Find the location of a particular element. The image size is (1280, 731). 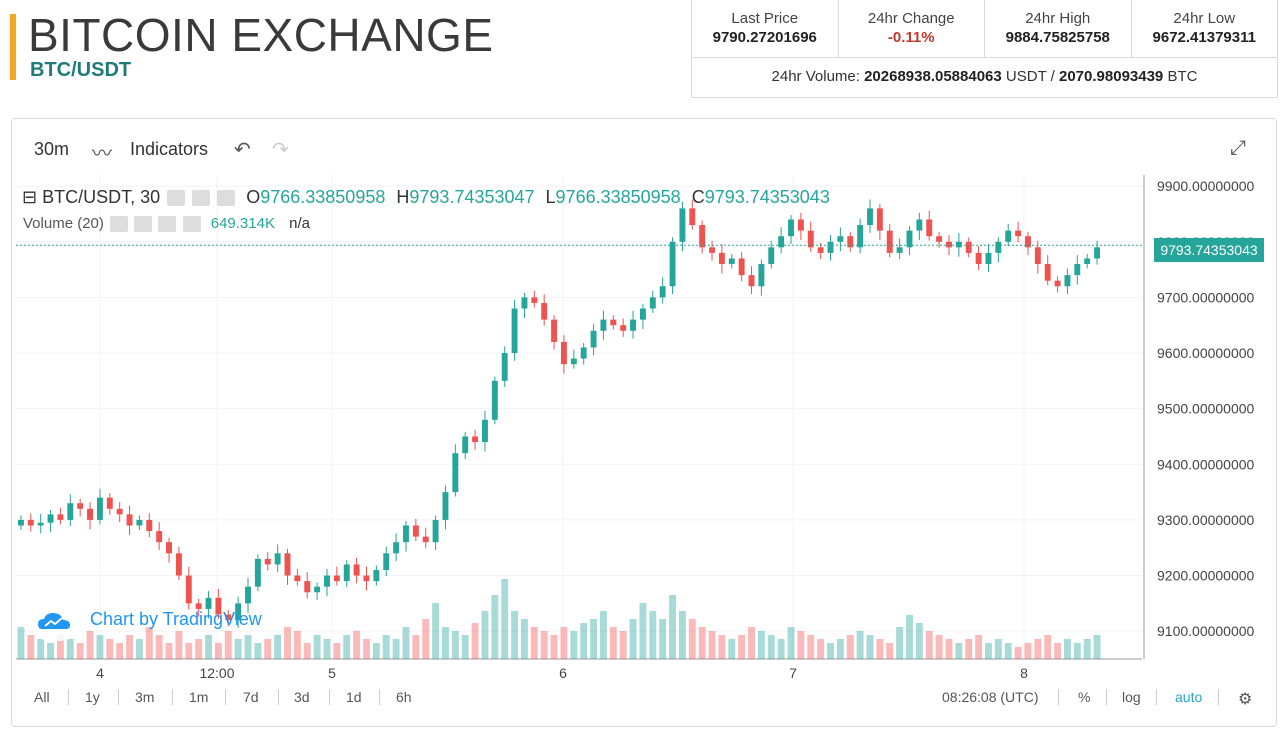

range-7d: 7d is located at coordinates (251, 697).